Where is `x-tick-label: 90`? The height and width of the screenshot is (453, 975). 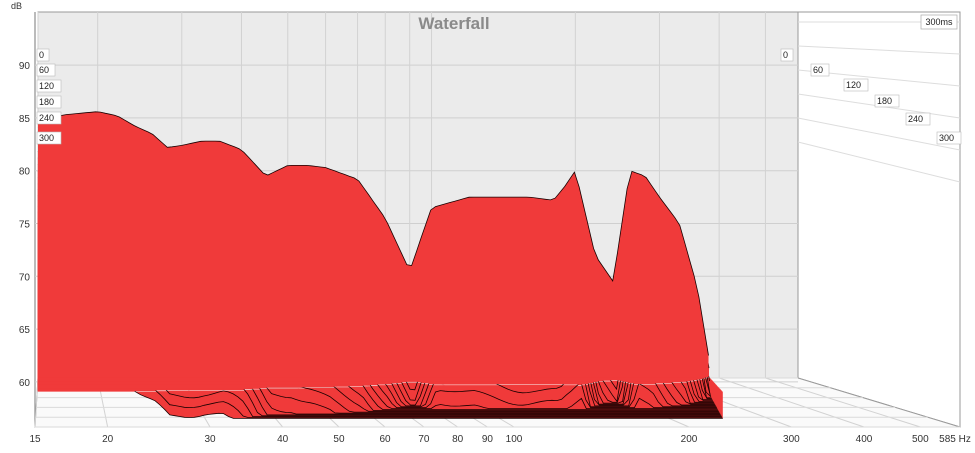
x-tick-label: 90 is located at coordinates (488, 439).